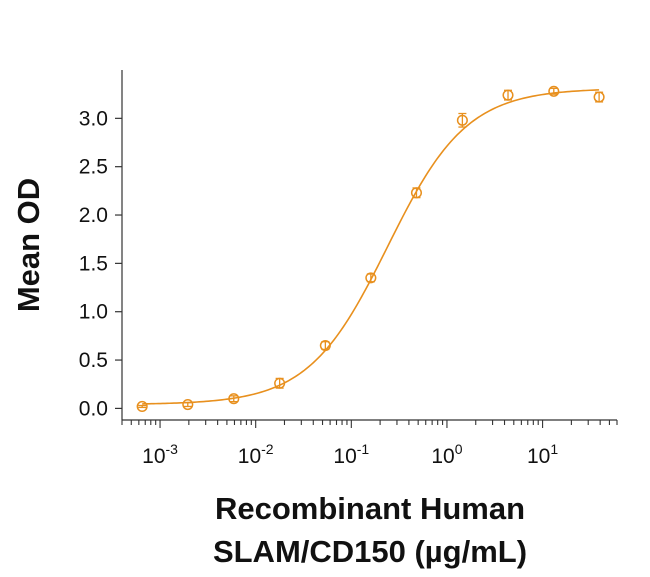  Describe the element at coordinates (93, 118) in the screenshot. I see `y-tick-label: 3.0` at that location.